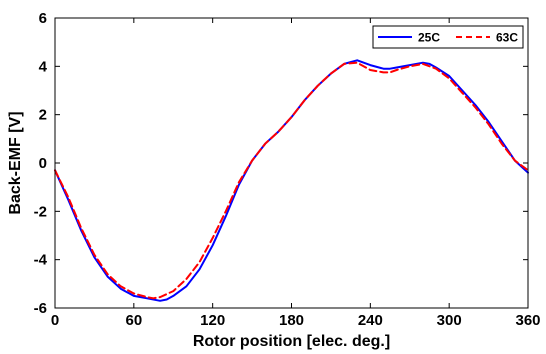 This screenshot has height=354, width=546. What do you see at coordinates (40, 308) in the screenshot?
I see `y-tick-label: -6` at bounding box center [40, 308].